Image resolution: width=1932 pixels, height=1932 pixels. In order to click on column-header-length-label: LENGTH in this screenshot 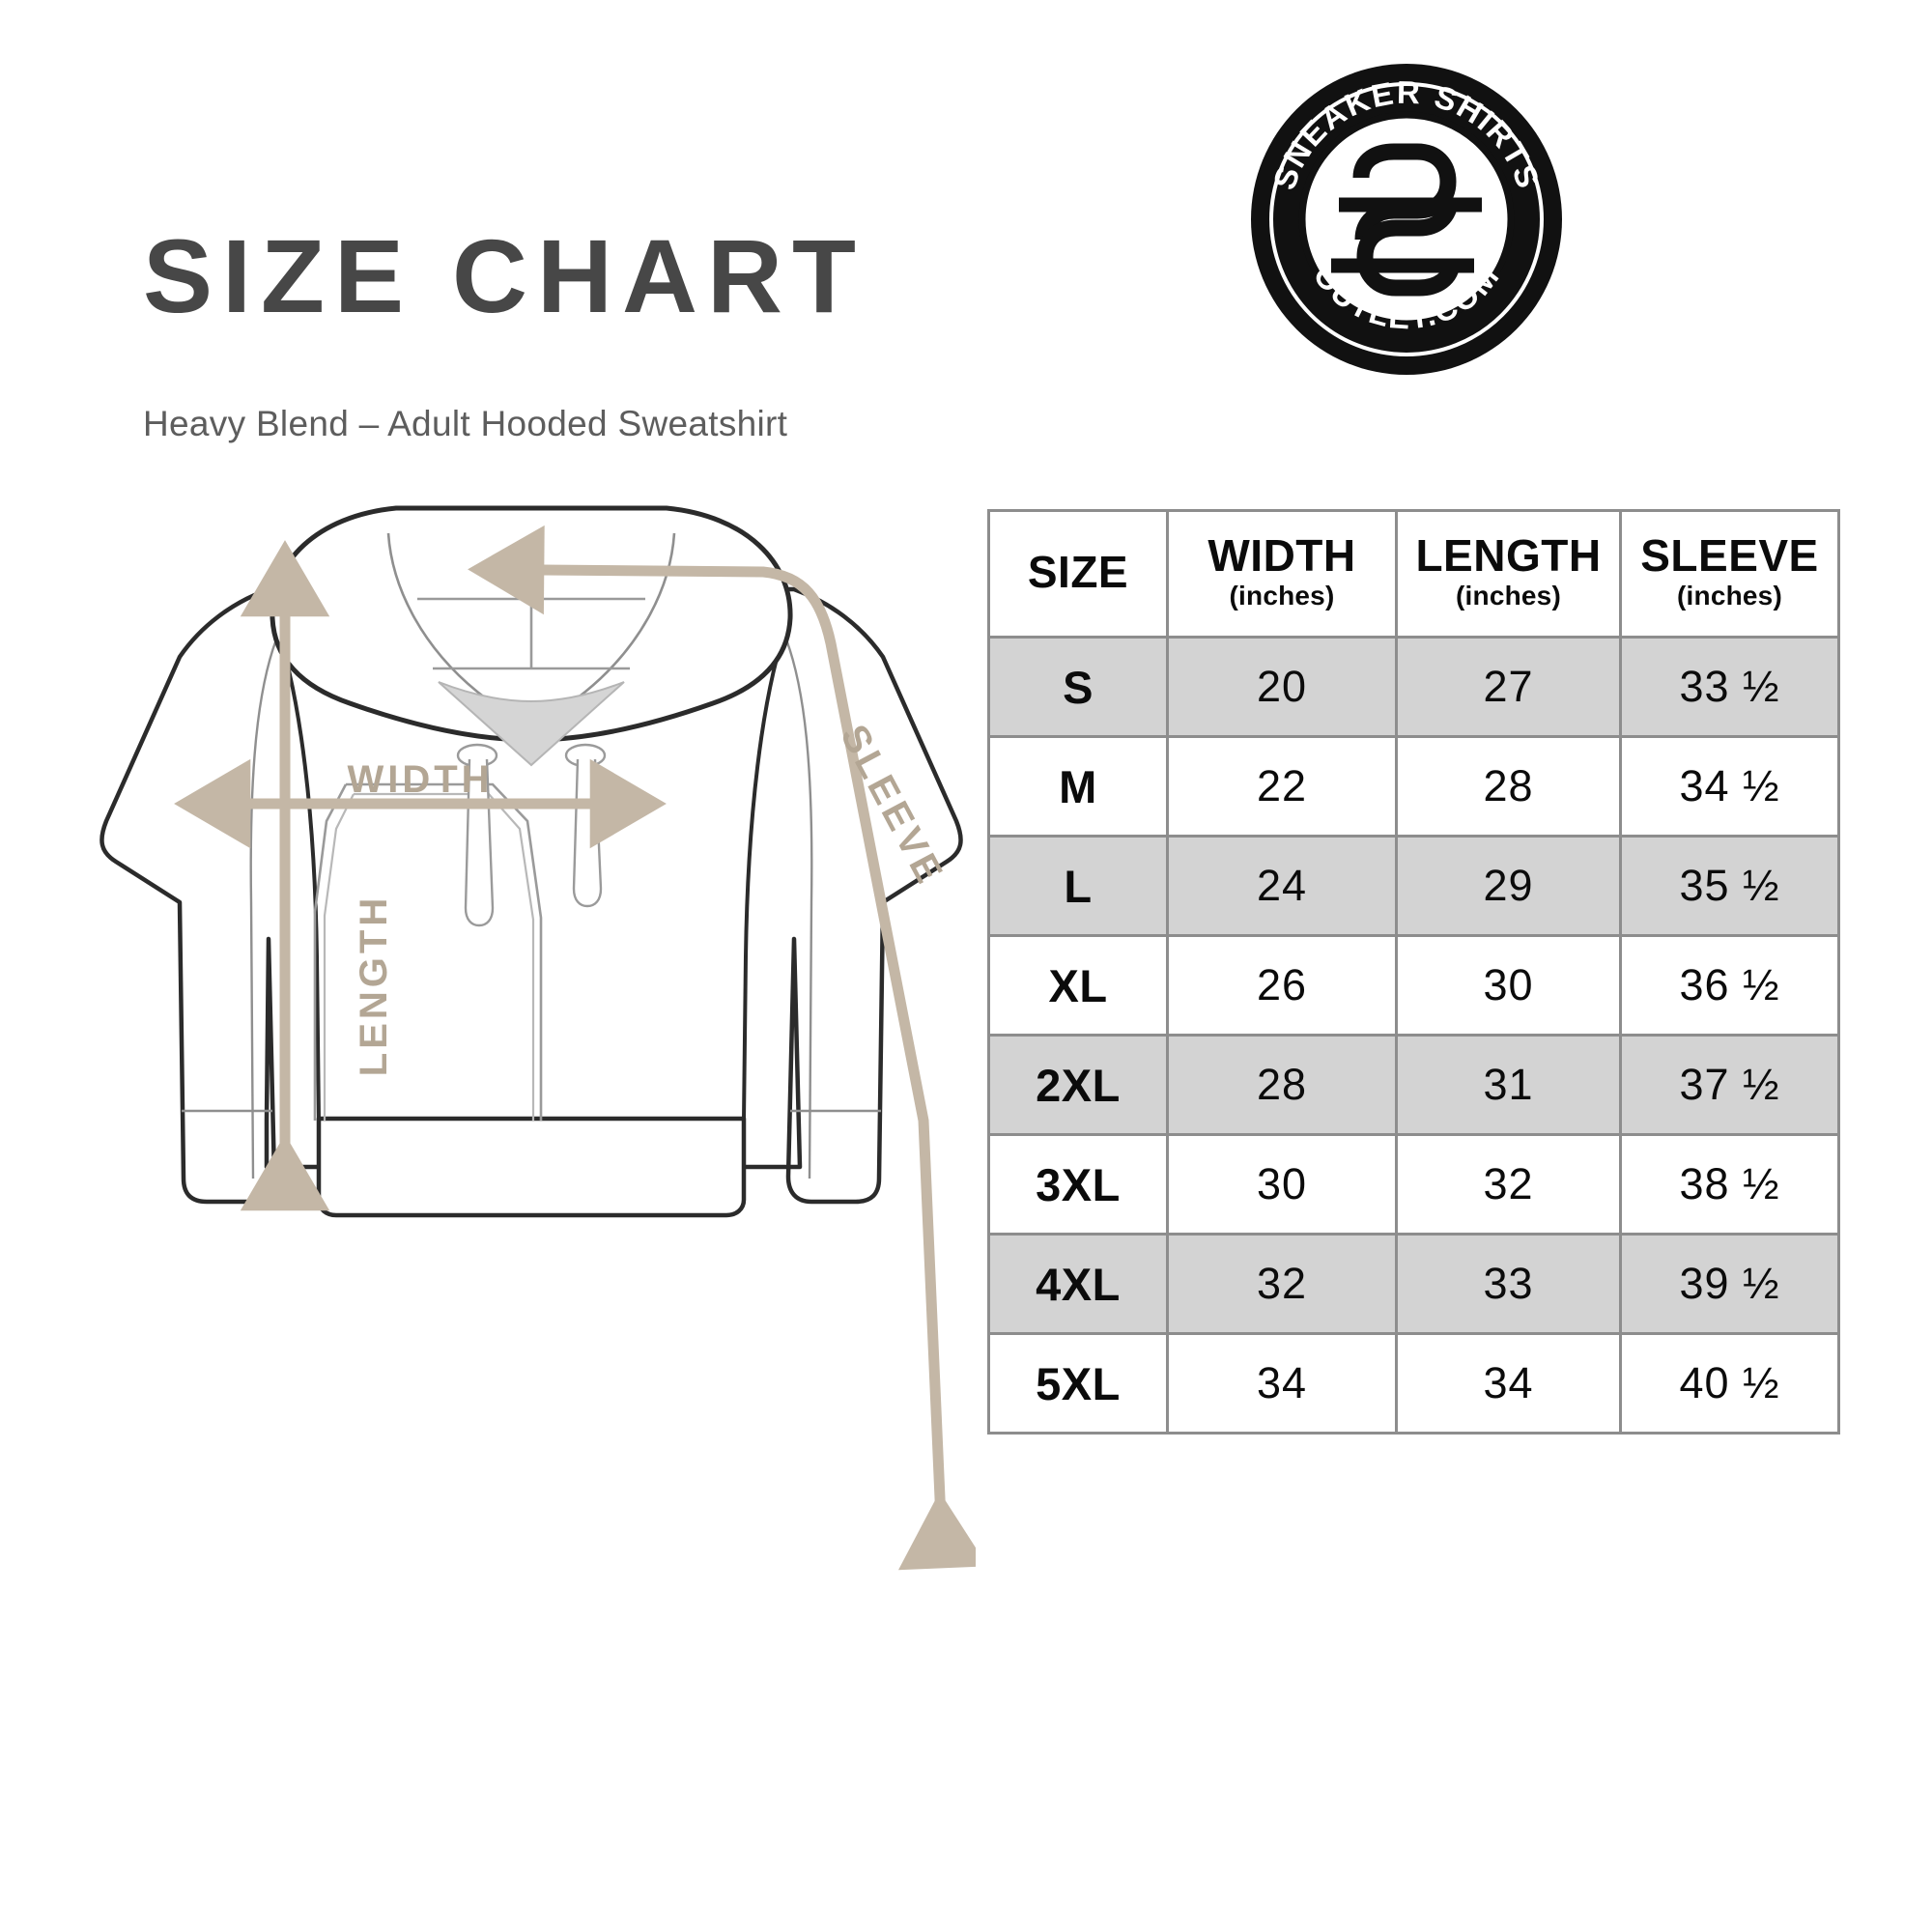, I will do `click(1508, 555)`.